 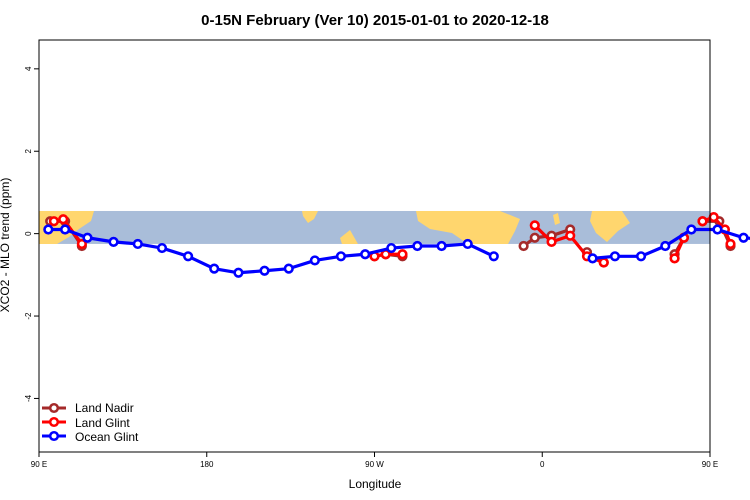 What do you see at coordinates (102, 423) in the screenshot?
I see `legend-label-land-glint: Land Glint` at bounding box center [102, 423].